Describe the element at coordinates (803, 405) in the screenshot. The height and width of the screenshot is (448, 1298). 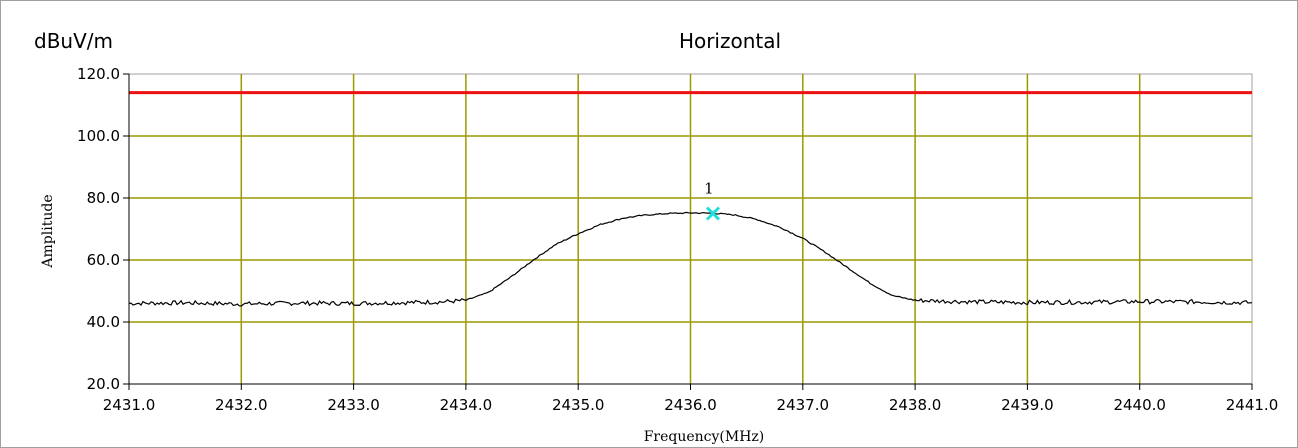
I see `x-tick-label: 2437.0` at that location.